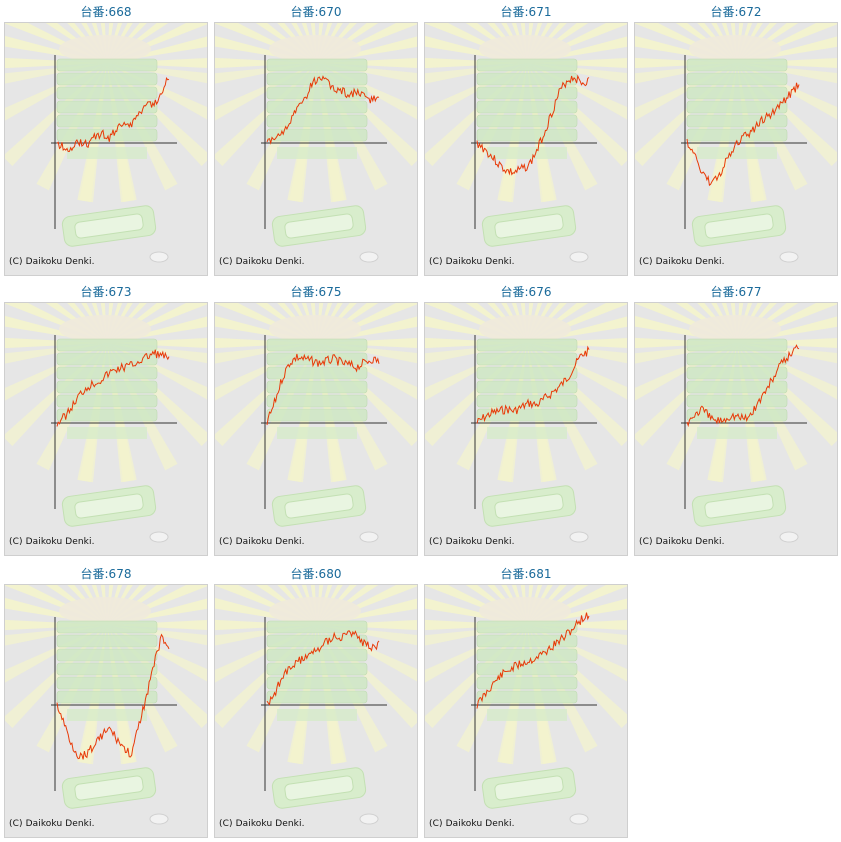 The width and height of the screenshot is (841, 842). I want to click on machine-number-link: 台番:677, so click(736, 292).